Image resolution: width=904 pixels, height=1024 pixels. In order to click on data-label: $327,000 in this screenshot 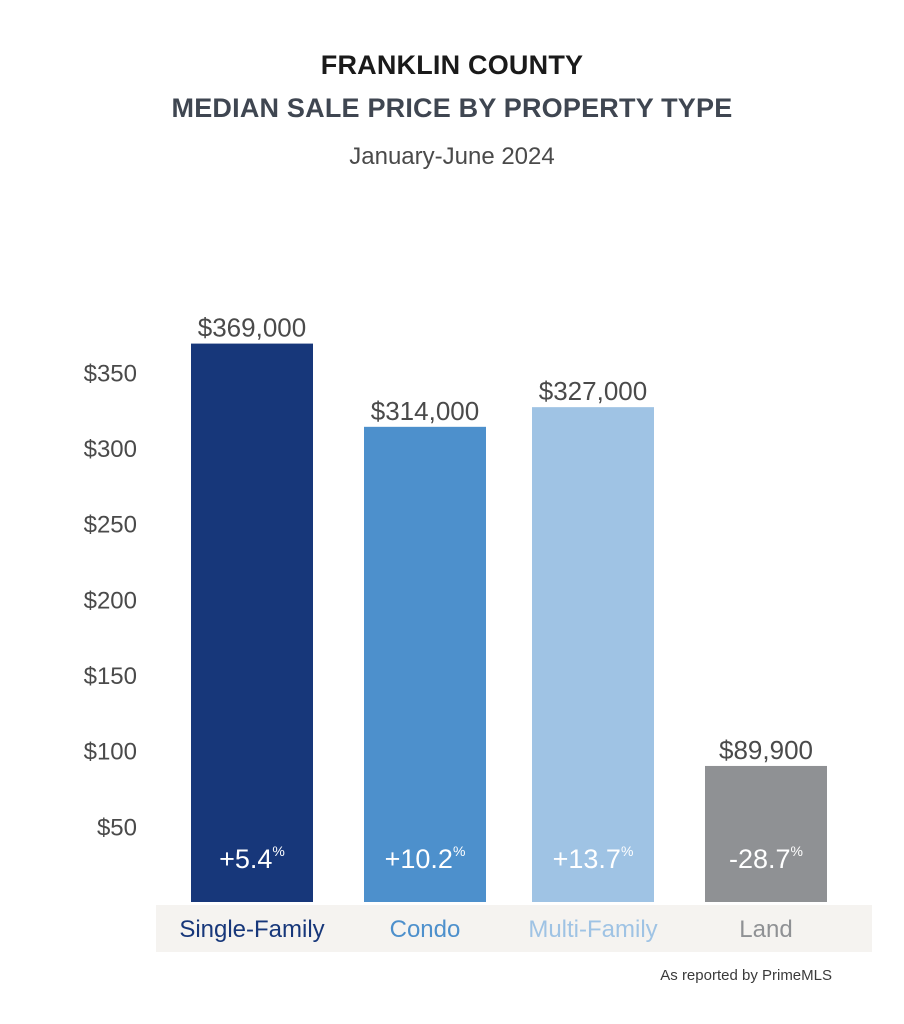, I will do `click(593, 391)`.